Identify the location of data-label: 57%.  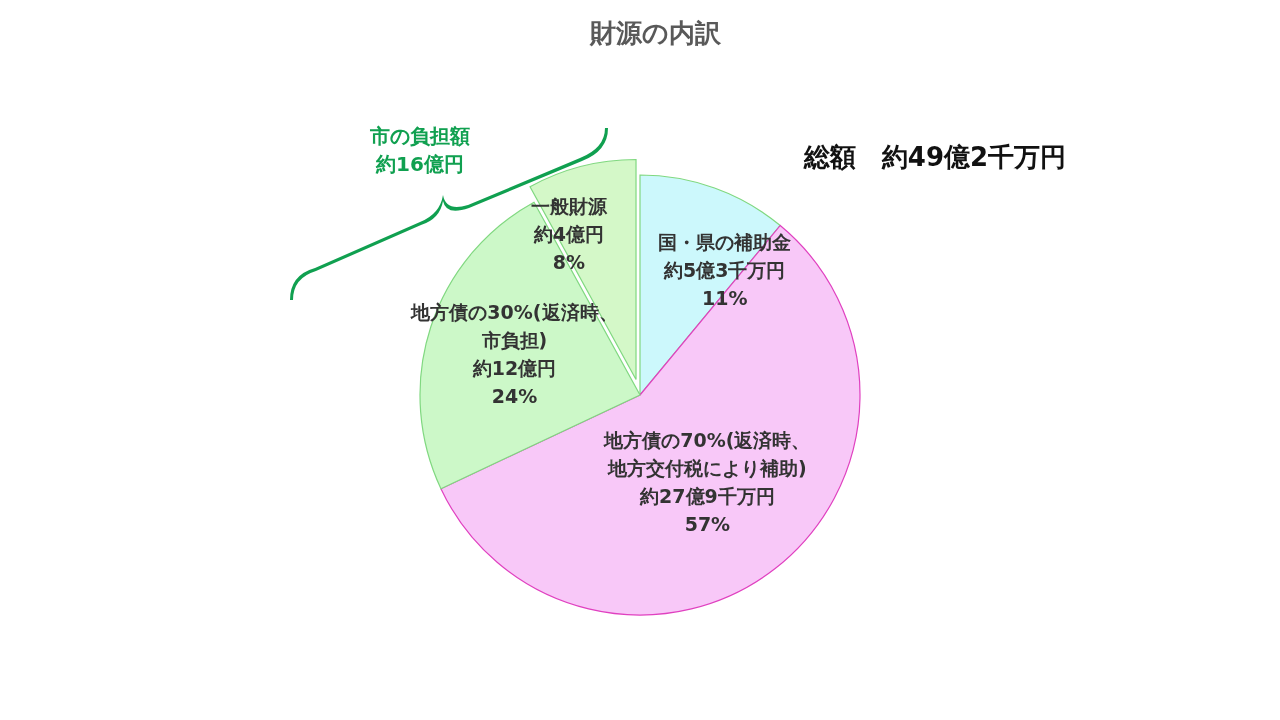
(707, 523).